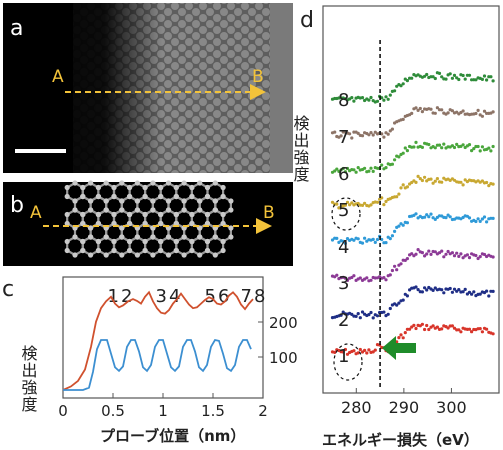 This screenshot has height=450, width=503. What do you see at coordinates (163, 406) in the screenshot?
I see `c-x-ticks: 0 0.5 1 1.5 2` at bounding box center [163, 406].